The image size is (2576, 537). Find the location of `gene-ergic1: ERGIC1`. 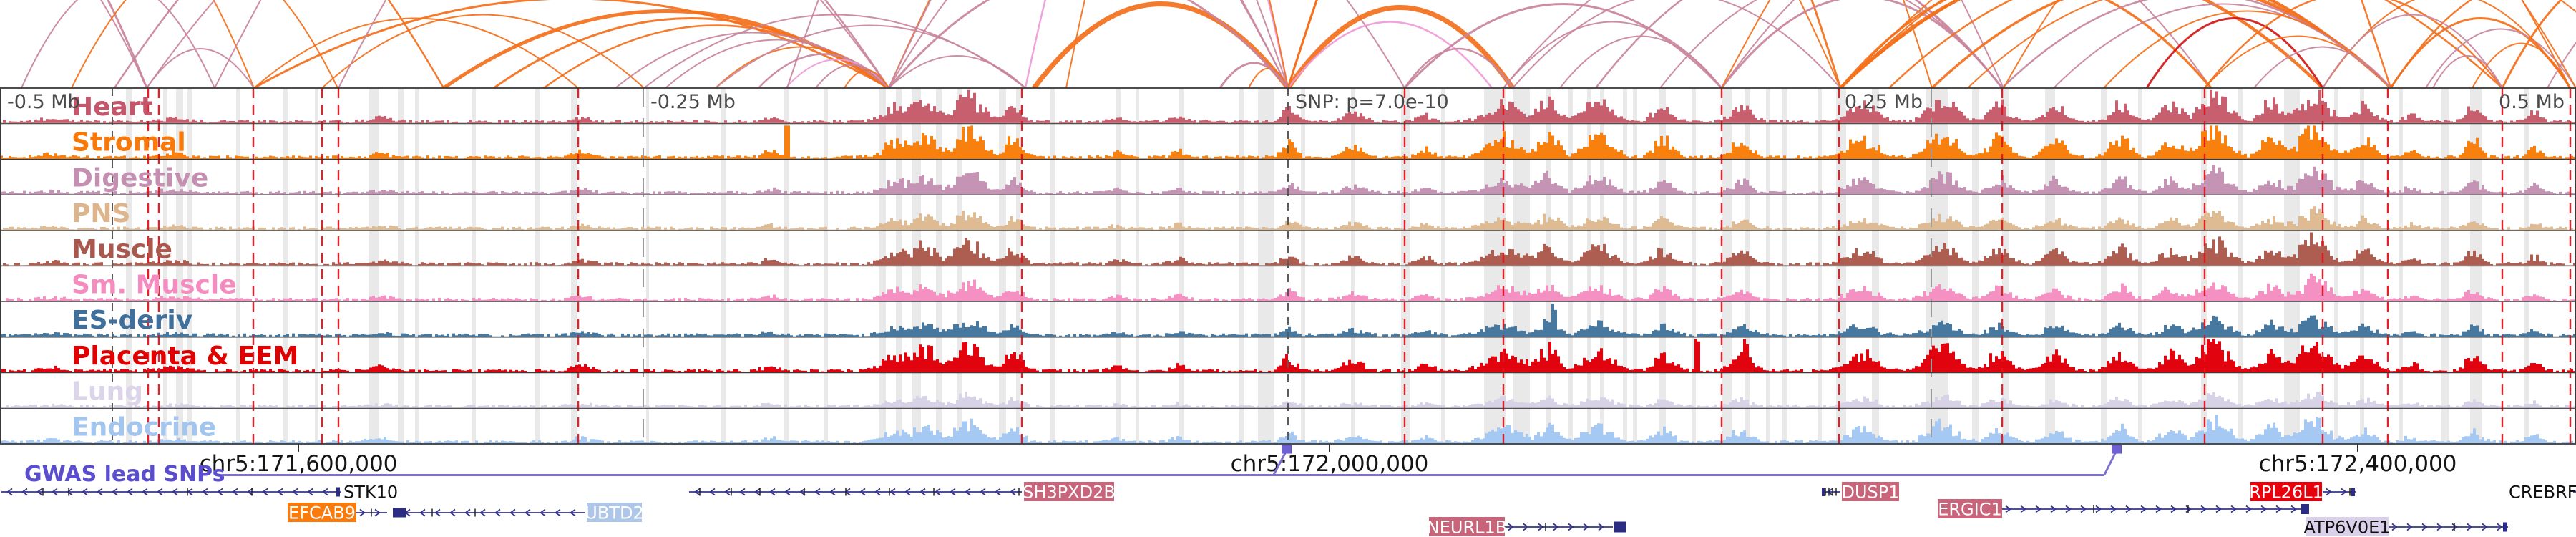

gene-ergic1: ERGIC1 is located at coordinates (2123, 509).